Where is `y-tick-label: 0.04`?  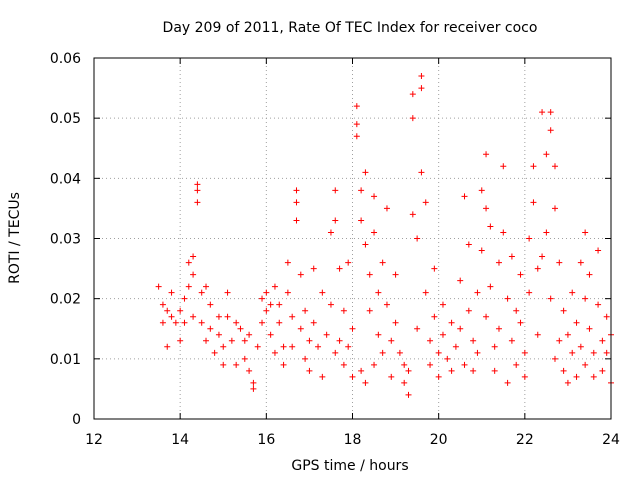 y-tick-label: 0.04 is located at coordinates (65, 179).